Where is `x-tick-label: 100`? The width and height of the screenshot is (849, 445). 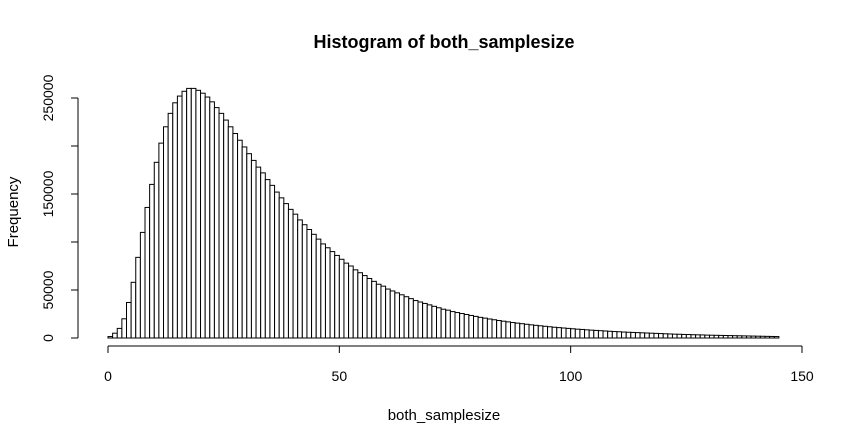
x-tick-label: 100 is located at coordinates (571, 376).